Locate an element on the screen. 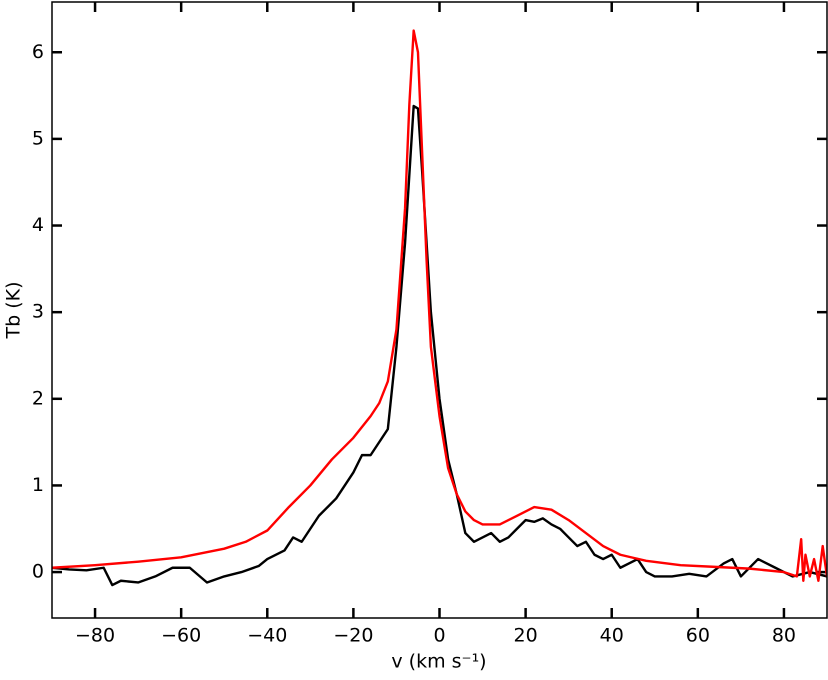  y-tick-label: 3 is located at coordinates (38, 312).